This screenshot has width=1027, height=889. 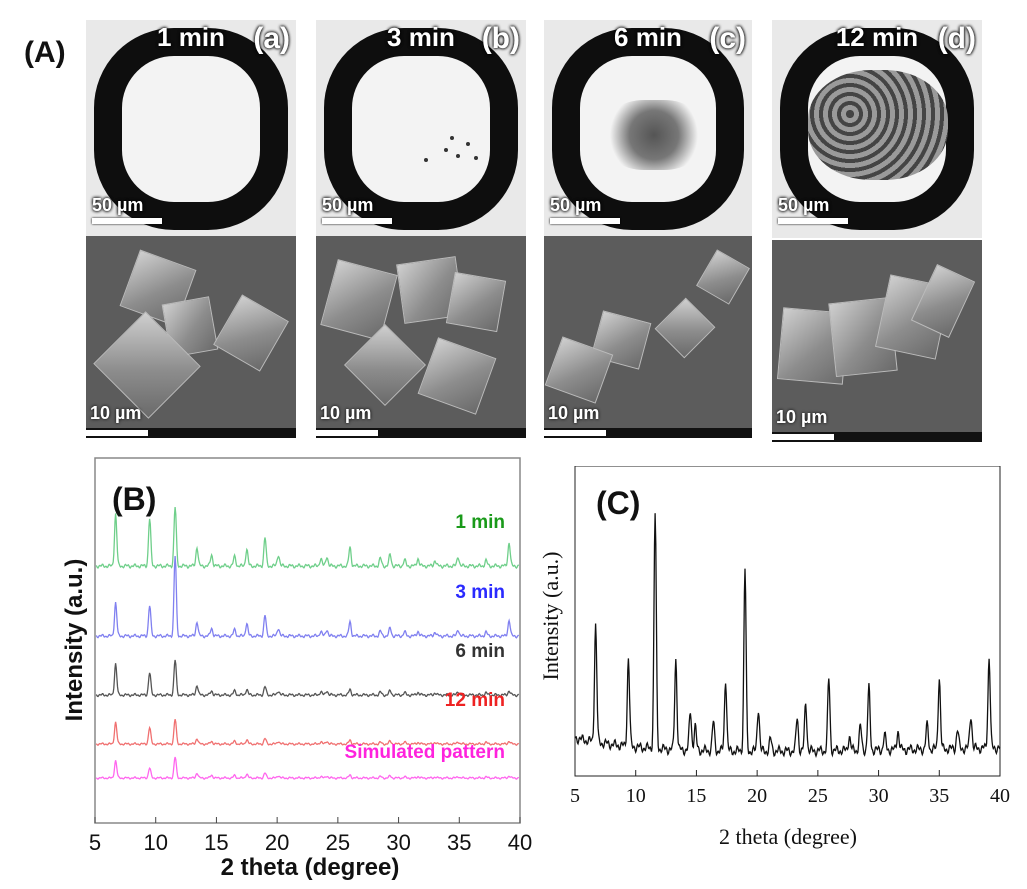 What do you see at coordinates (421, 337) in the screenshot?
I see `sem-image-3min: 10 µm` at bounding box center [421, 337].